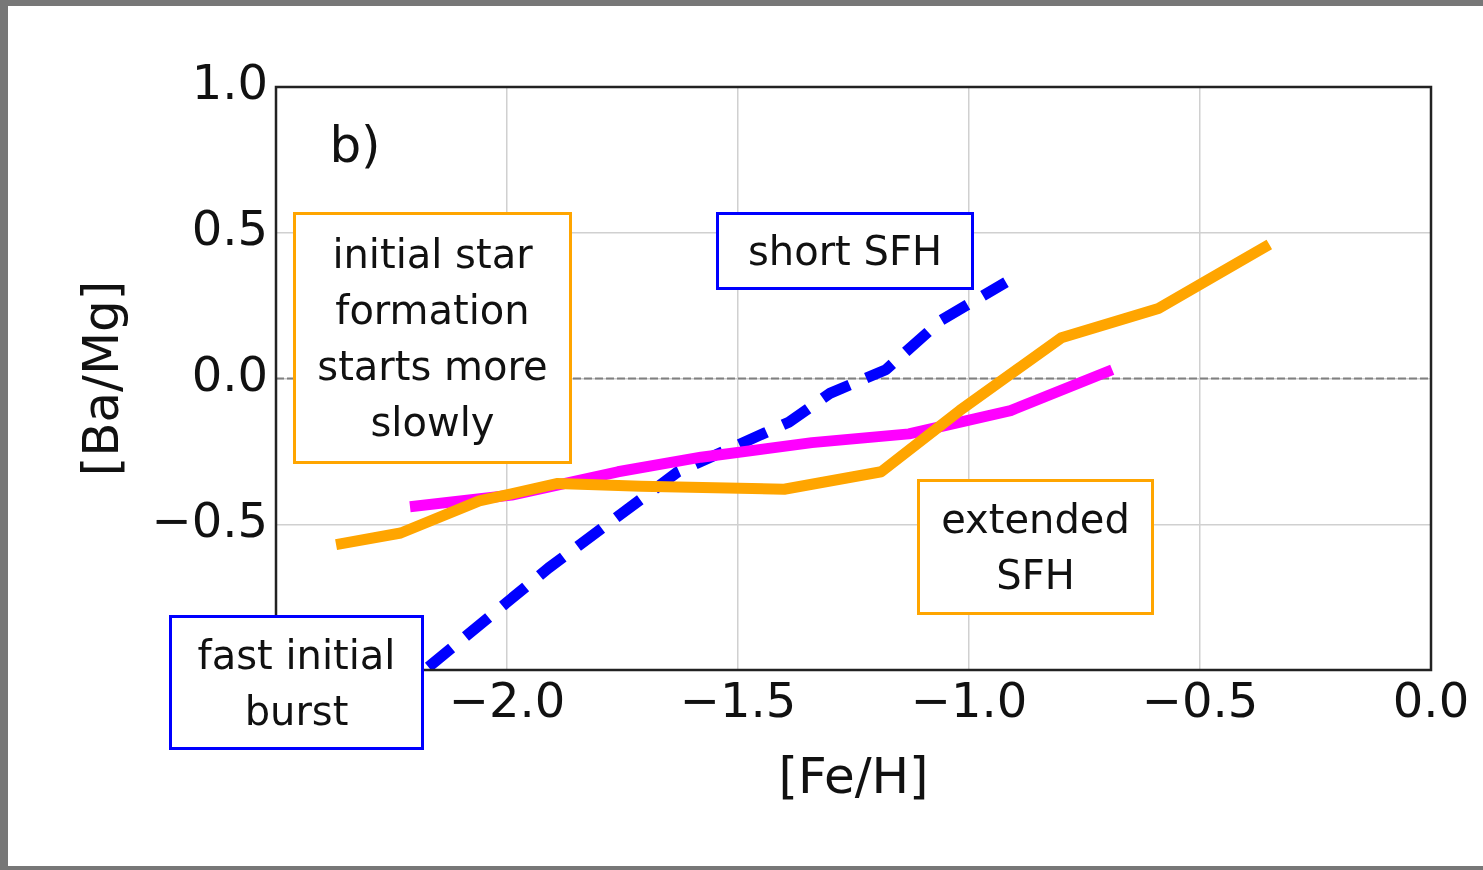  Describe the element at coordinates (507, 700) in the screenshot. I see `x-tick-label: −2.0` at that location.